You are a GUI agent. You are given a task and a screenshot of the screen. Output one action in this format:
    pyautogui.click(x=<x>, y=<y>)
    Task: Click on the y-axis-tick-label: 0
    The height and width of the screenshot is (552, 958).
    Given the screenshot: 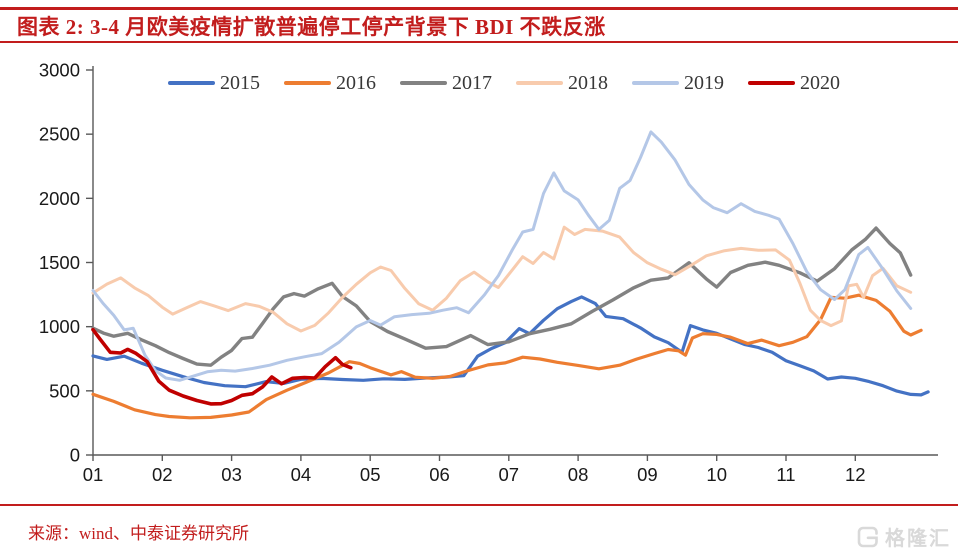 What is the action you would take?
    pyautogui.click(x=75, y=455)
    